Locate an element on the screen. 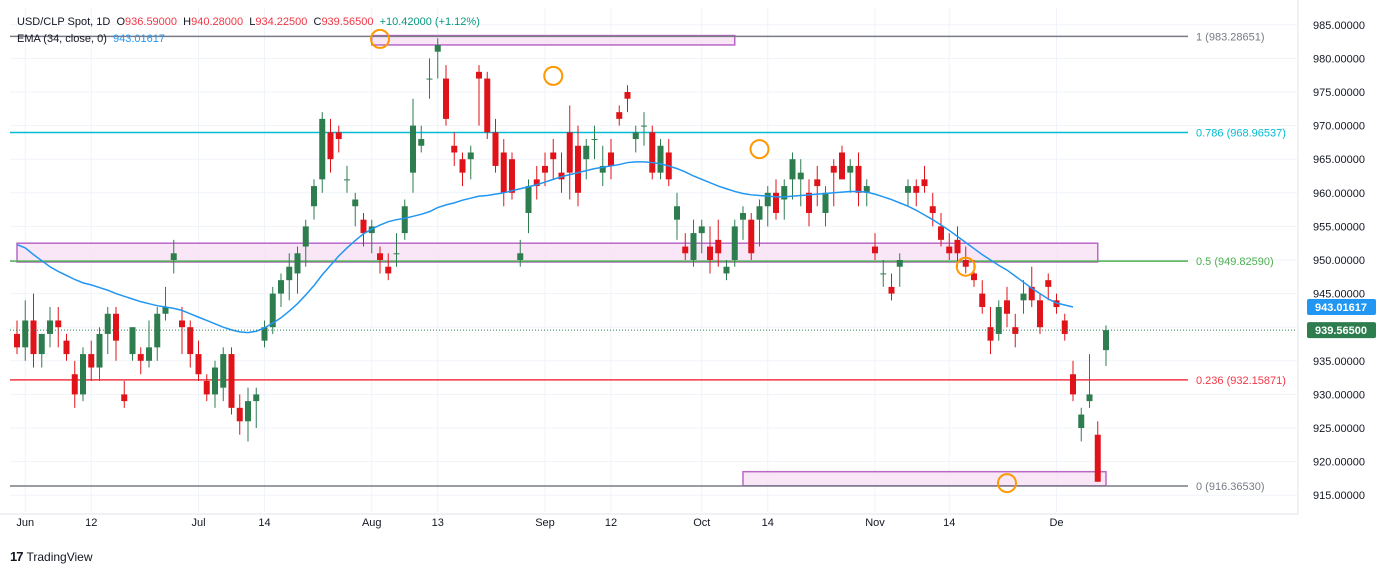 This screenshot has height=575, width=1388. y-tick-label: 965.00000 is located at coordinates (1339, 160).